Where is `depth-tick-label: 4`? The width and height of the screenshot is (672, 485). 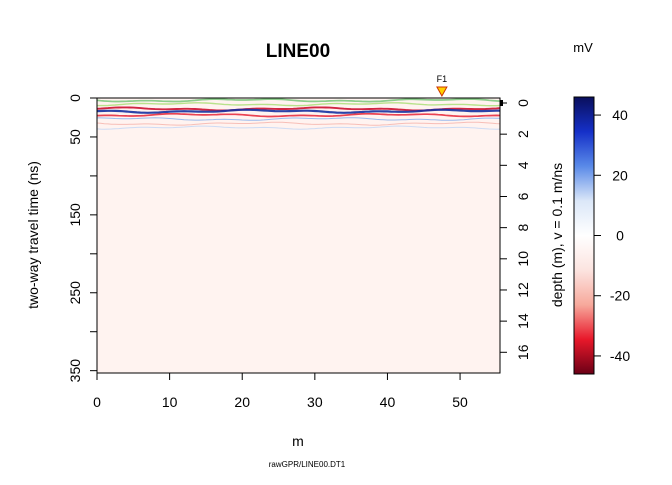 depth-tick-label: 4 is located at coordinates (523, 165).